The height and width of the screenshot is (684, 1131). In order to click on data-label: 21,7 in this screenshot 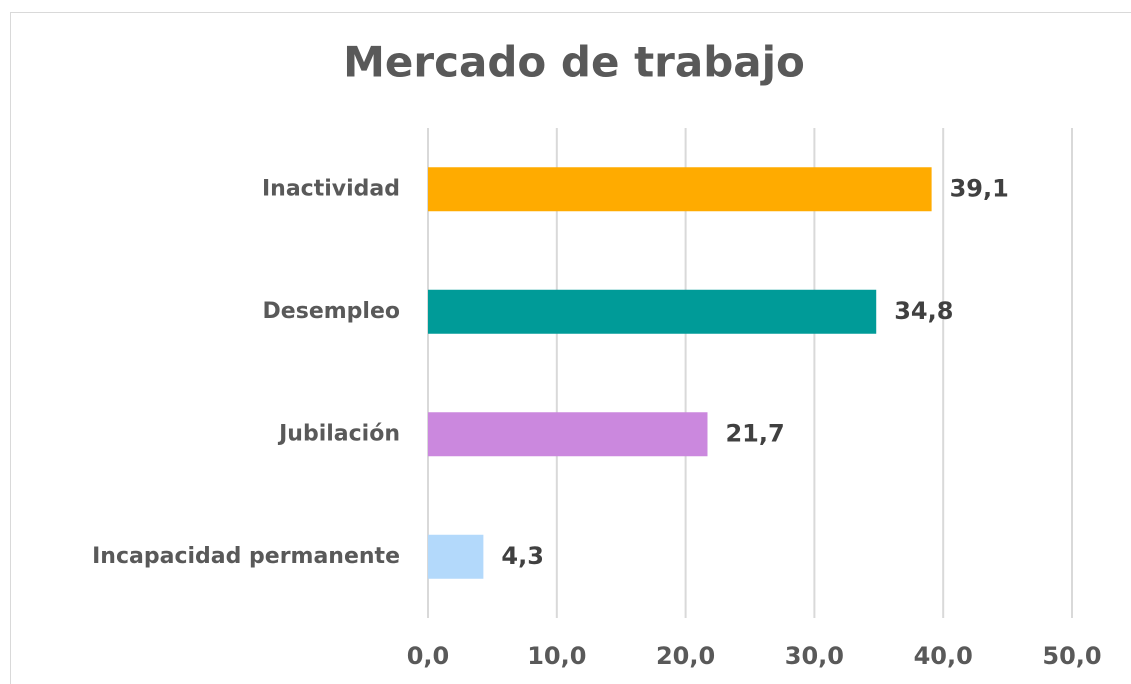, I will do `click(754, 433)`.